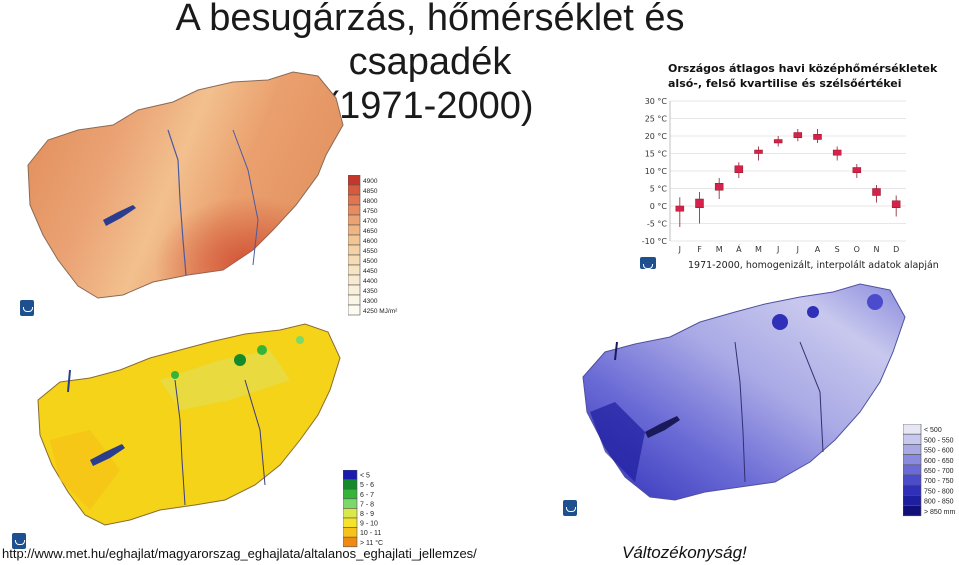 The height and width of the screenshot is (565, 959). What do you see at coordinates (939, 512) in the screenshot?
I see `precip-legend-label: > 850 mm` at bounding box center [939, 512].